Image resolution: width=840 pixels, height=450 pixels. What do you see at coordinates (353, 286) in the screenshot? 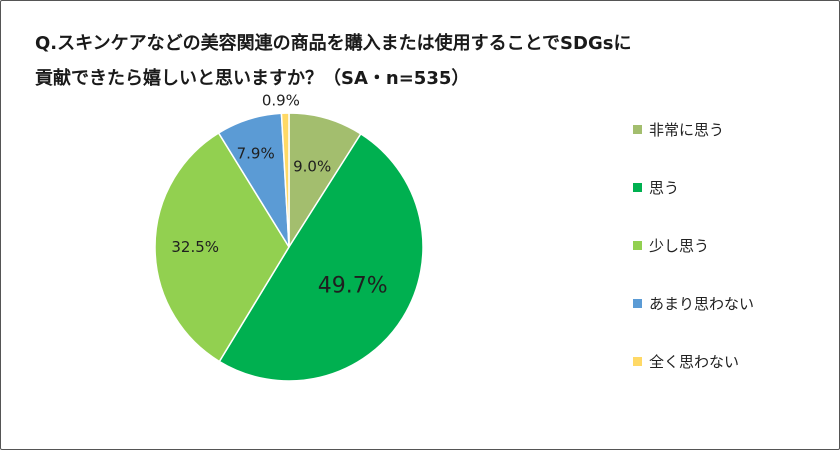
I see `data-label-1: 49.7%` at bounding box center [353, 286].